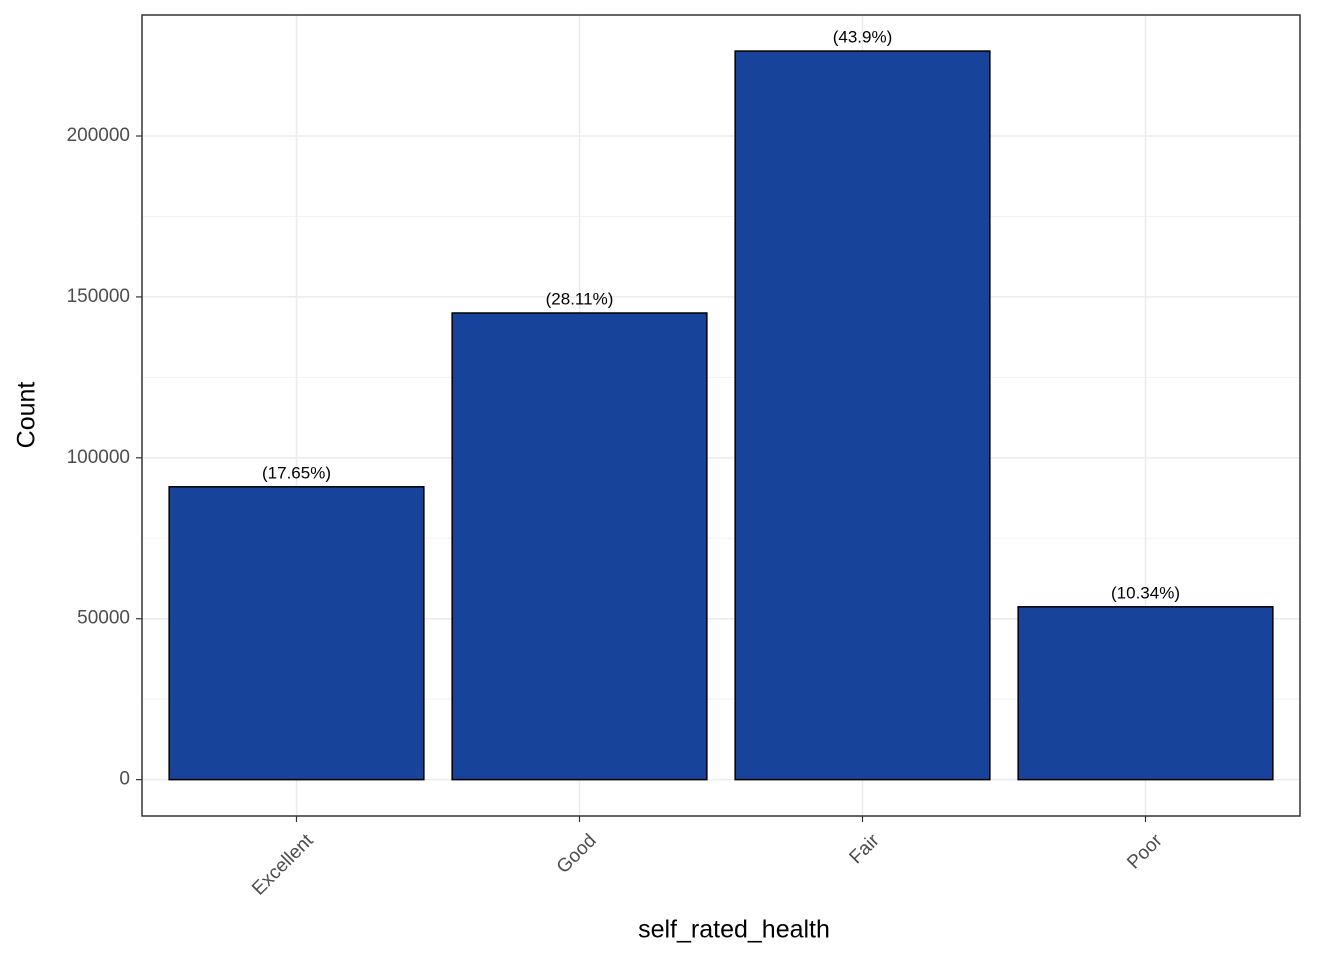 This screenshot has width=1344, height=960. I want to click on y-tick-label: 100000, so click(98, 457).